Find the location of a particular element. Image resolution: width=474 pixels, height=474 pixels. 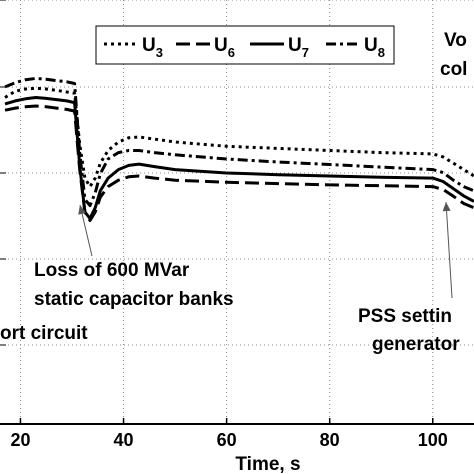

annotation-voltage-line-1: Vo is located at coordinates (455, 40).